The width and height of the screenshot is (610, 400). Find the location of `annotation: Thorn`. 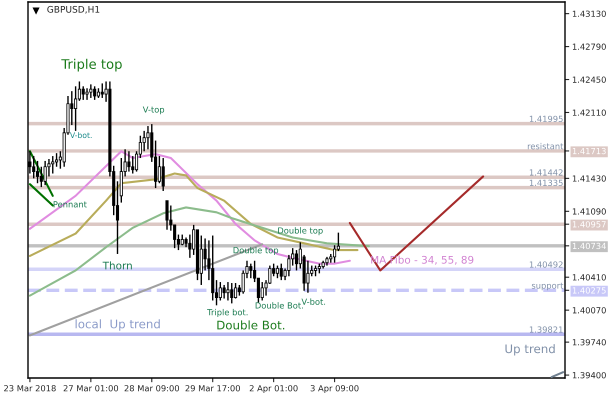

annotation: Thorn is located at coordinates (117, 265).